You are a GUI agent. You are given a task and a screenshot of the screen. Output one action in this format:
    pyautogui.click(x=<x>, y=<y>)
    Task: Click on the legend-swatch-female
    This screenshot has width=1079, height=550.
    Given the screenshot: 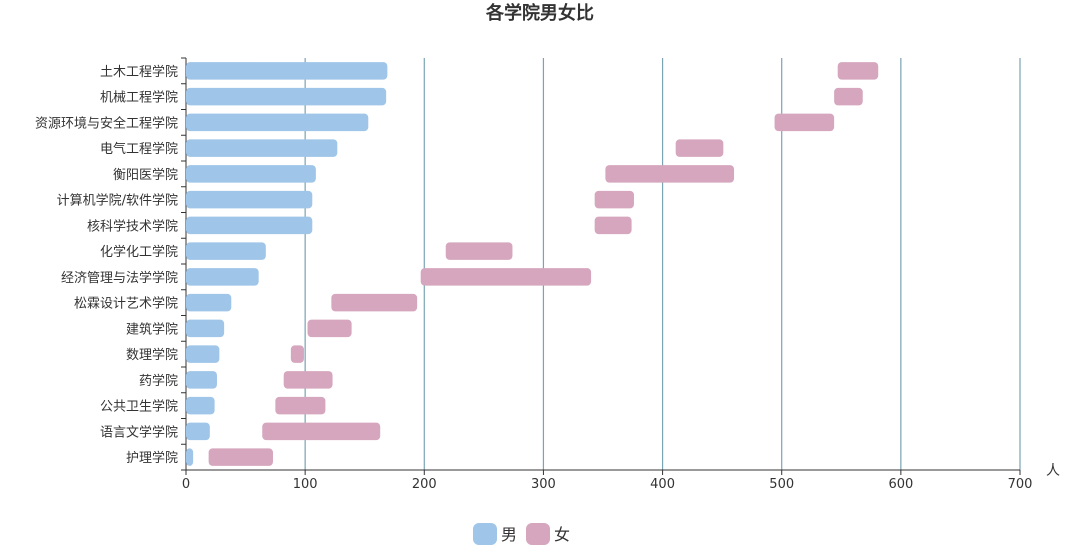 What is the action you would take?
    pyautogui.click(x=538, y=534)
    